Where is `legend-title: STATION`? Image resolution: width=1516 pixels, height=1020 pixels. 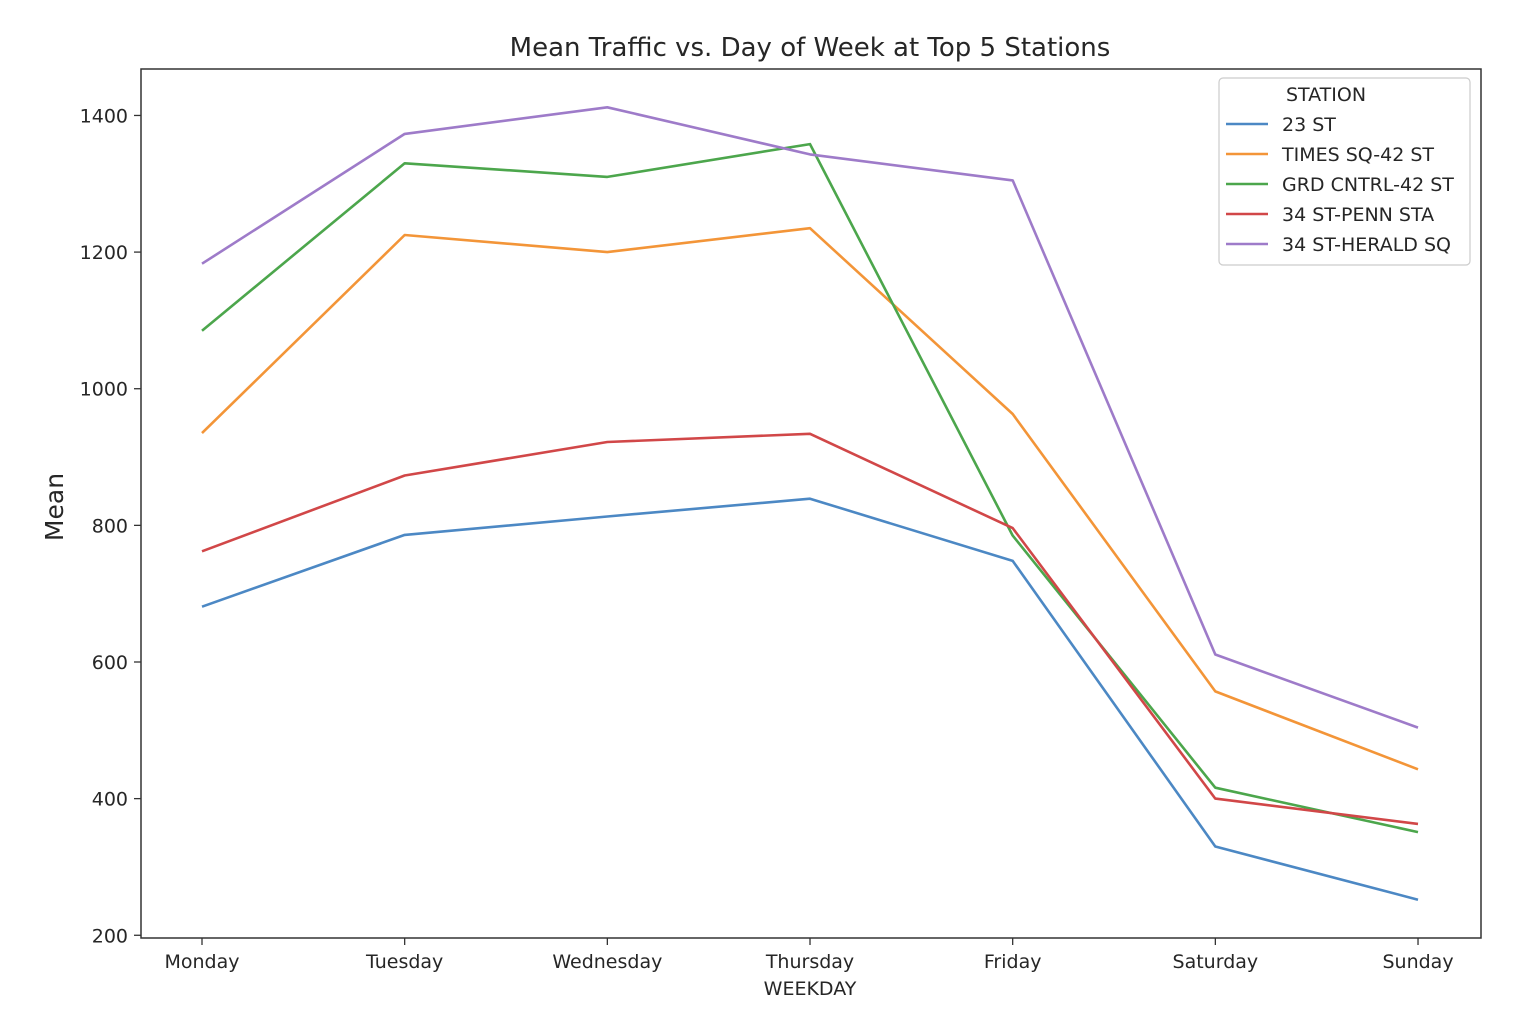
legend-title: STATION is located at coordinates (1326, 95).